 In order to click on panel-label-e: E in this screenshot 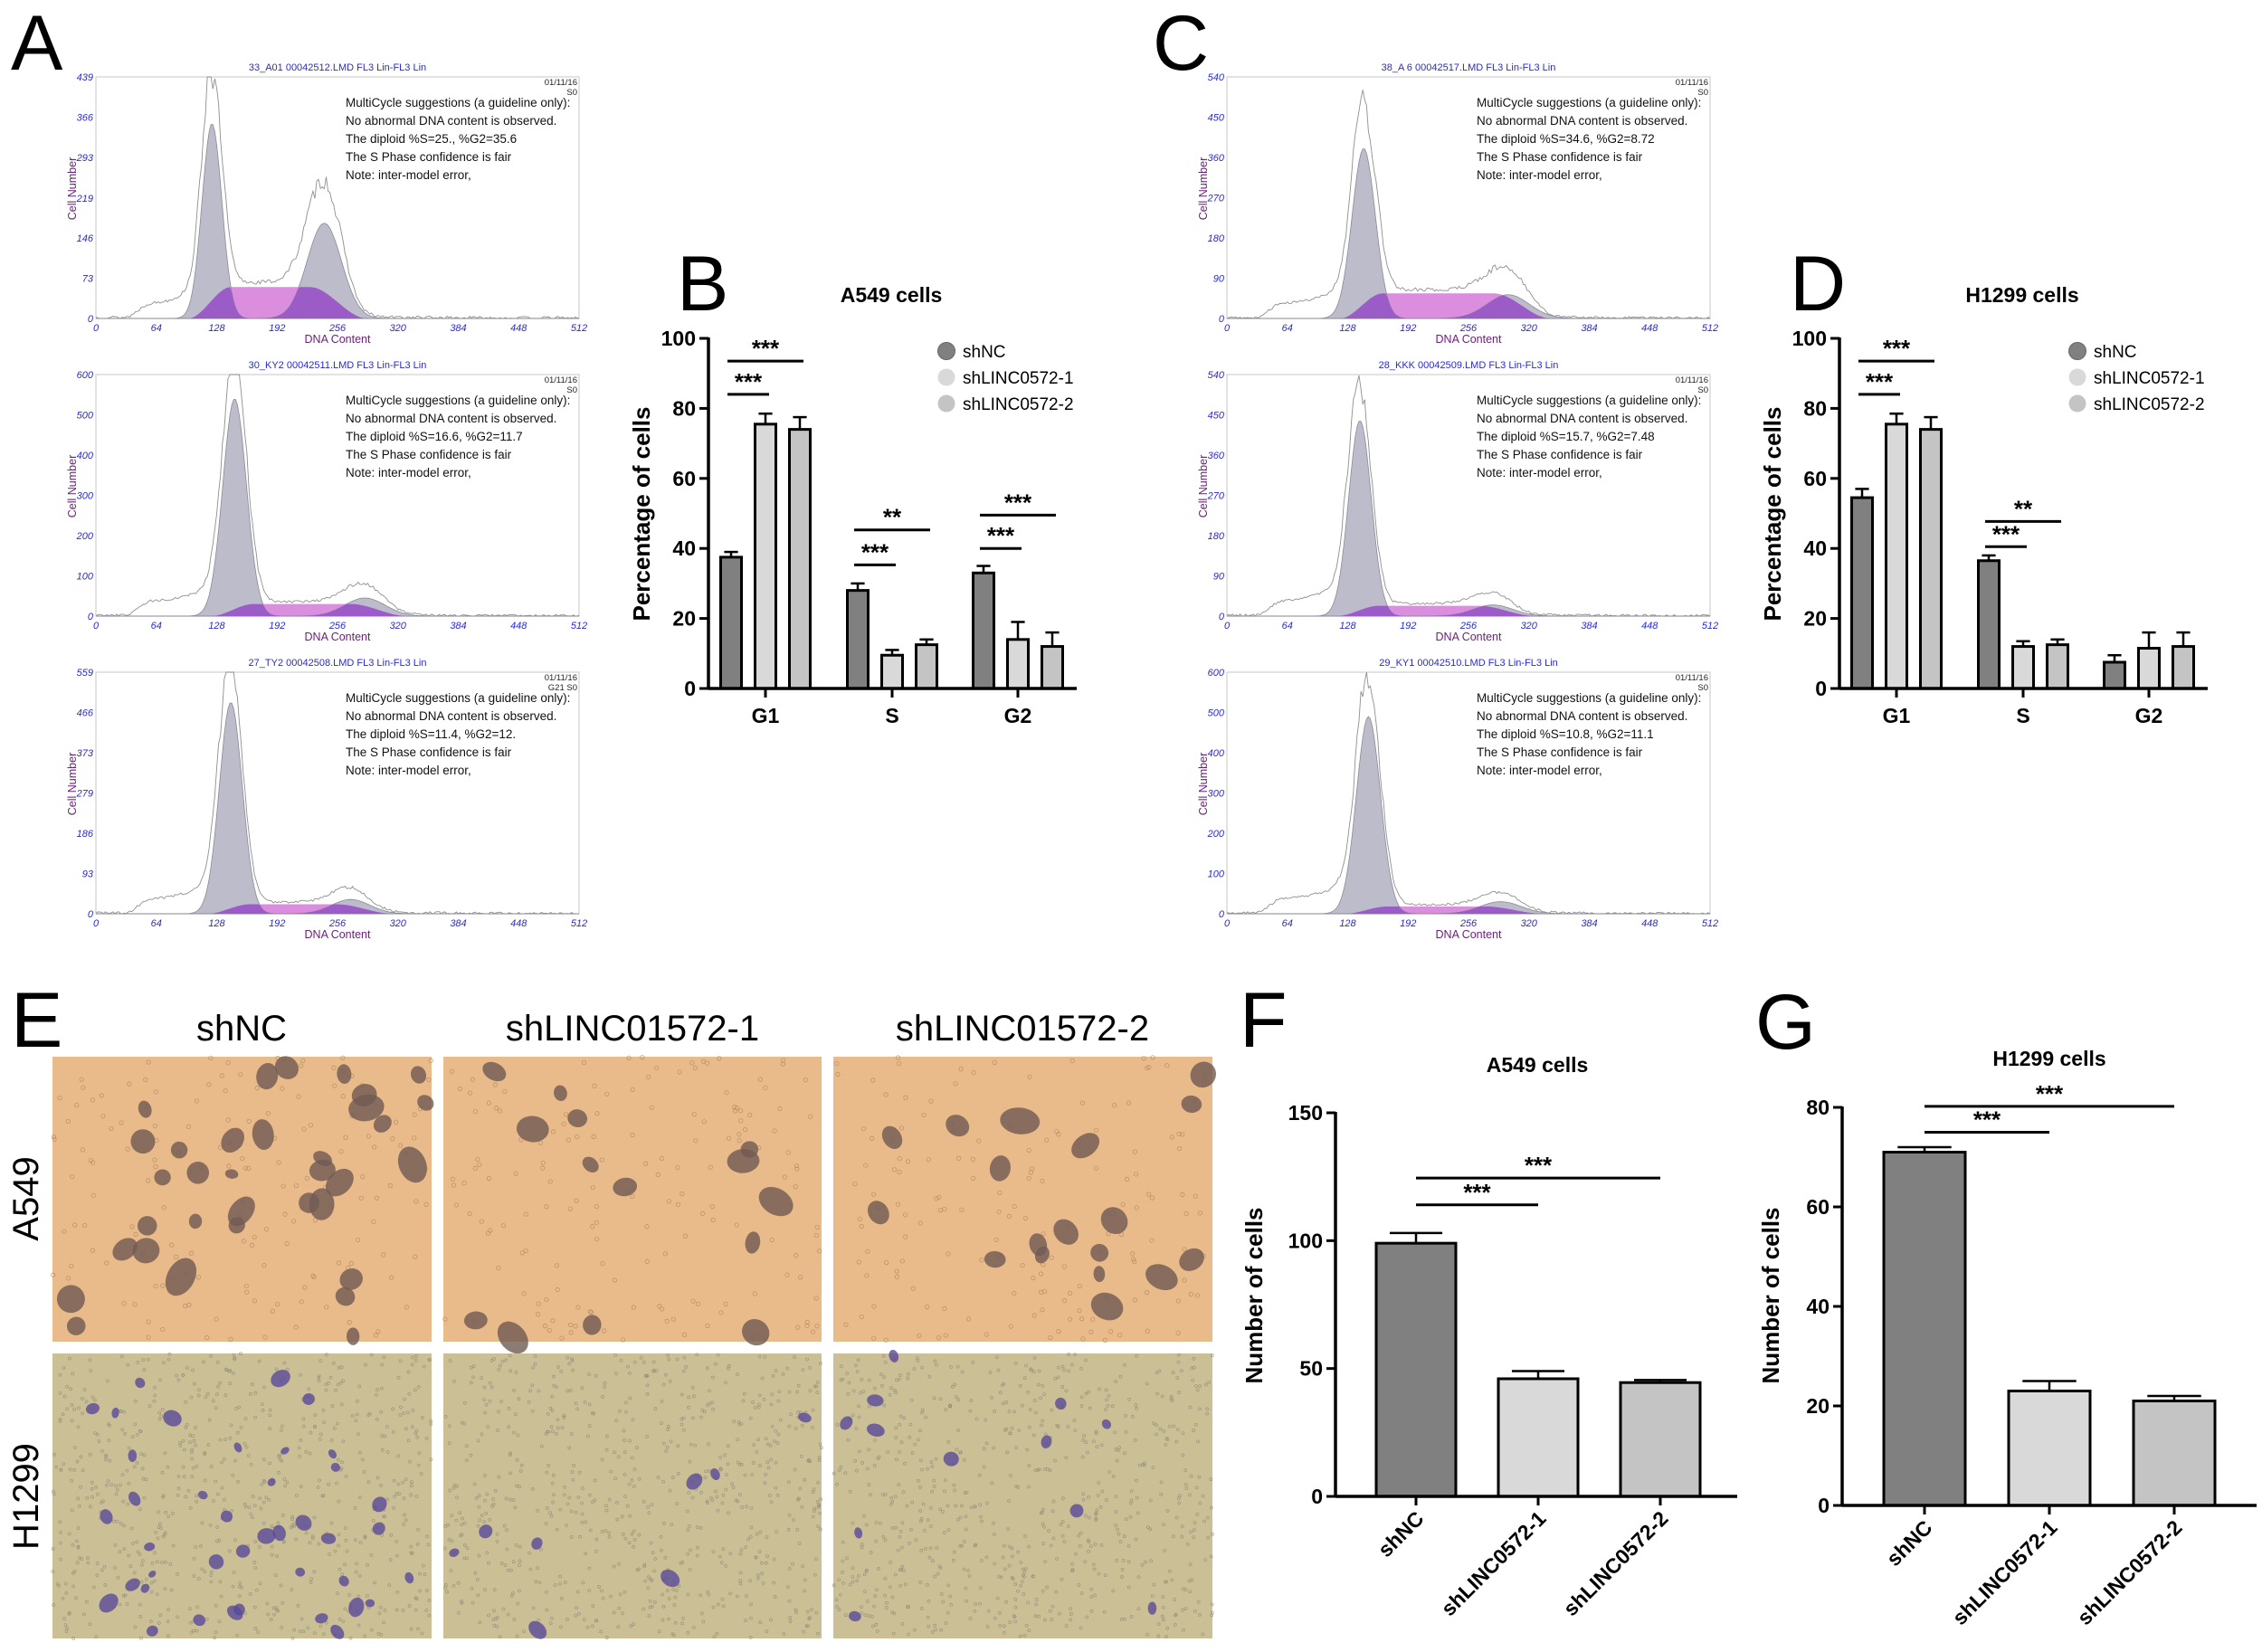, I will do `click(36, 1020)`.